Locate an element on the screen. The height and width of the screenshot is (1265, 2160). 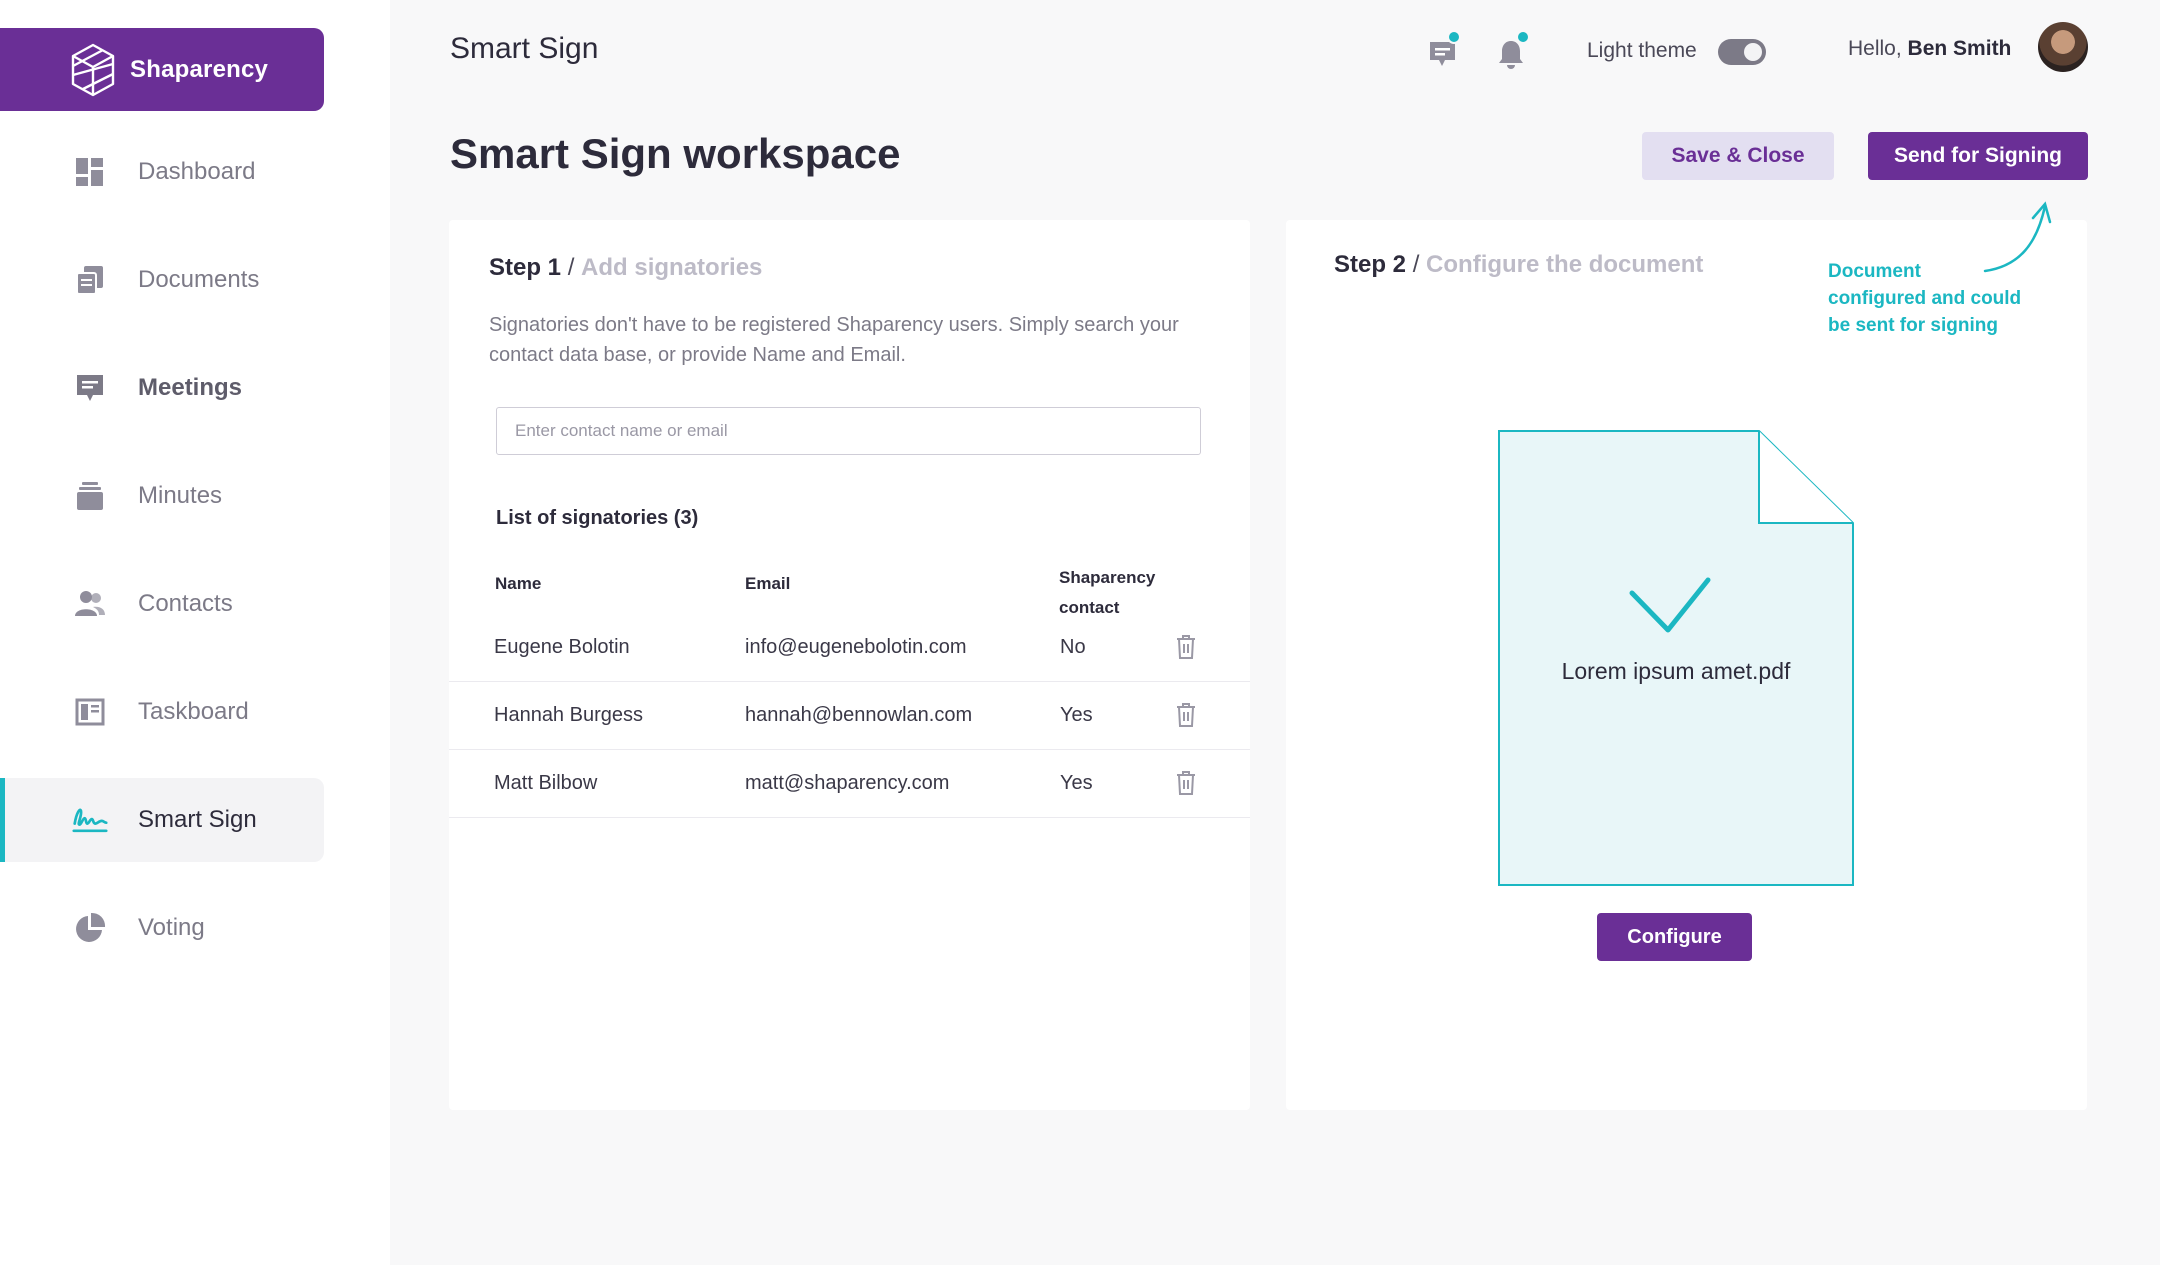
theme-toggle is located at coordinates (1742, 52).